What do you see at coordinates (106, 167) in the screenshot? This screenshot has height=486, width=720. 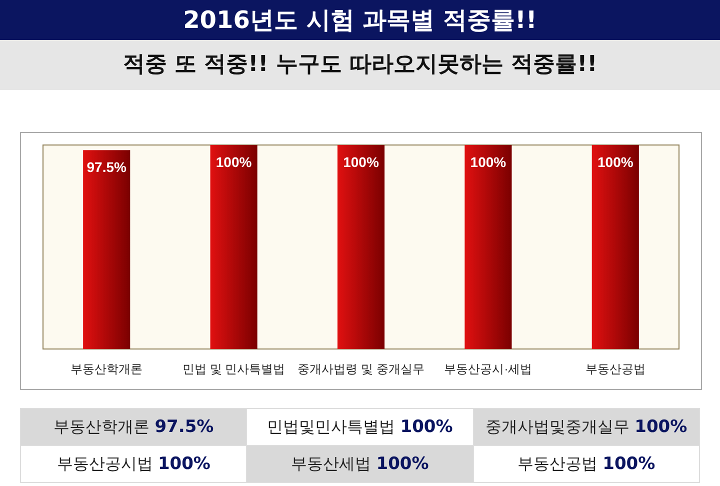 I see `data-label: 97.5%` at bounding box center [106, 167].